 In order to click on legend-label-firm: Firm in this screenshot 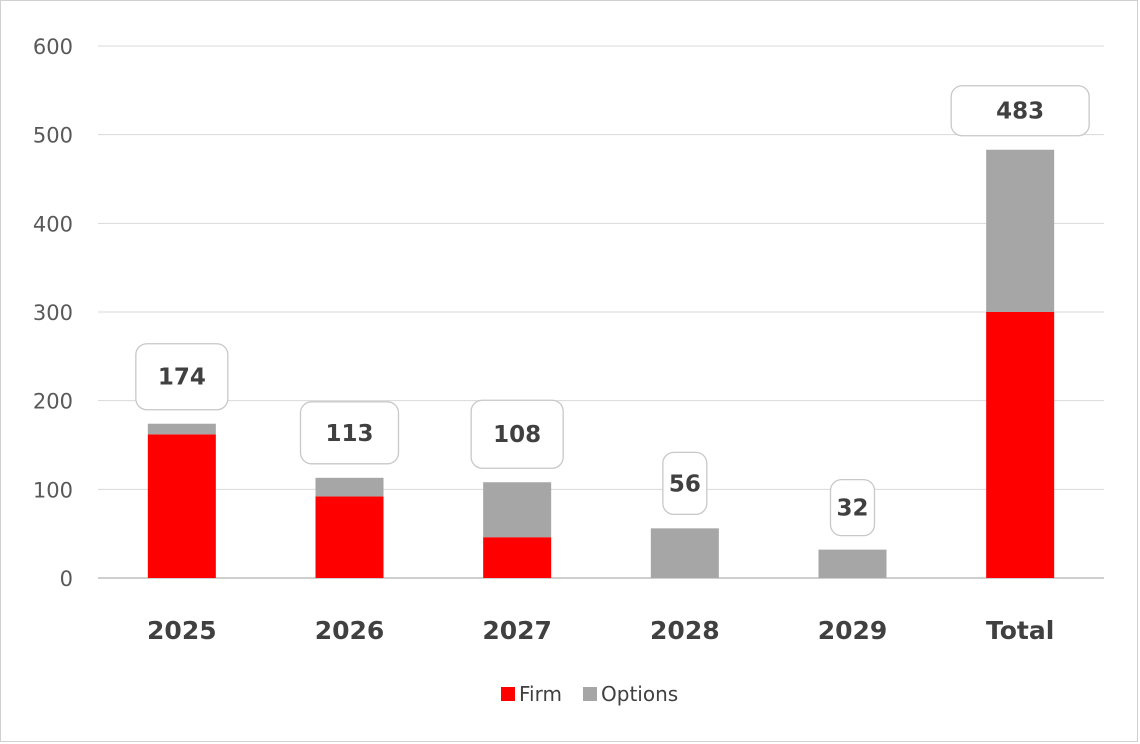, I will do `click(540, 694)`.